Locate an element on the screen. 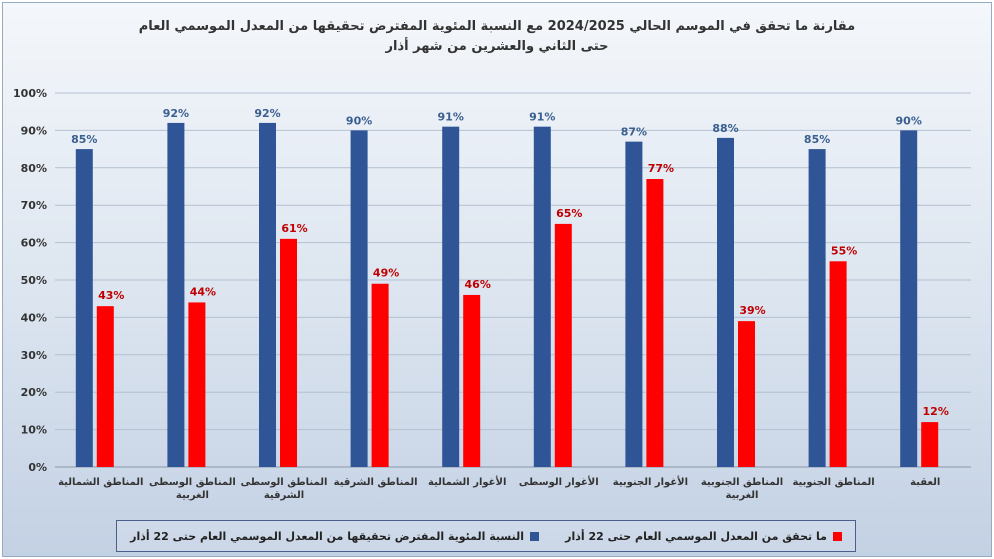  data-label-achieved: 12% is located at coordinates (936, 411).